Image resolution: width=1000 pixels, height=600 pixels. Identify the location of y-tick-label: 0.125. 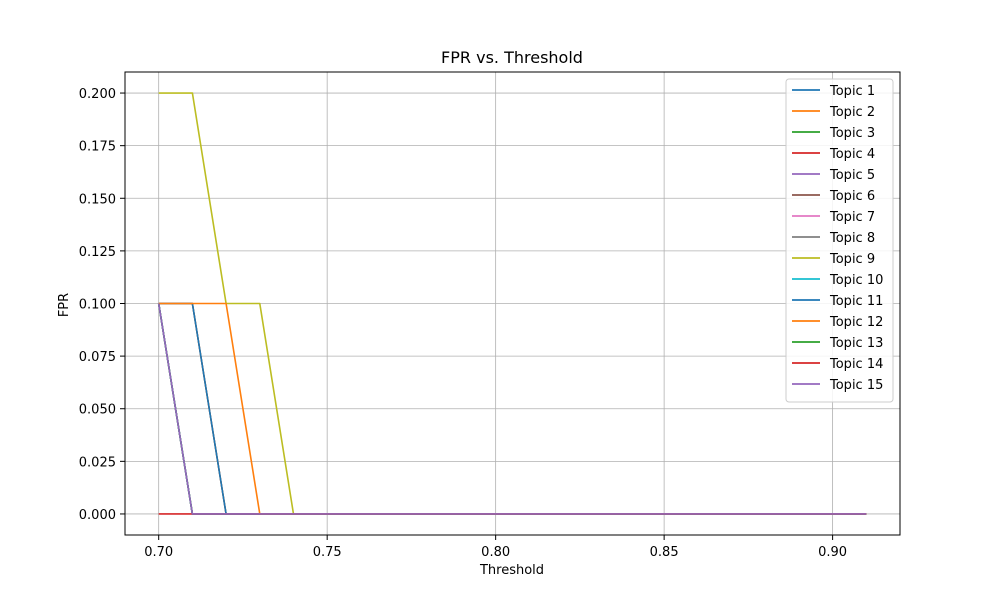
(97, 252).